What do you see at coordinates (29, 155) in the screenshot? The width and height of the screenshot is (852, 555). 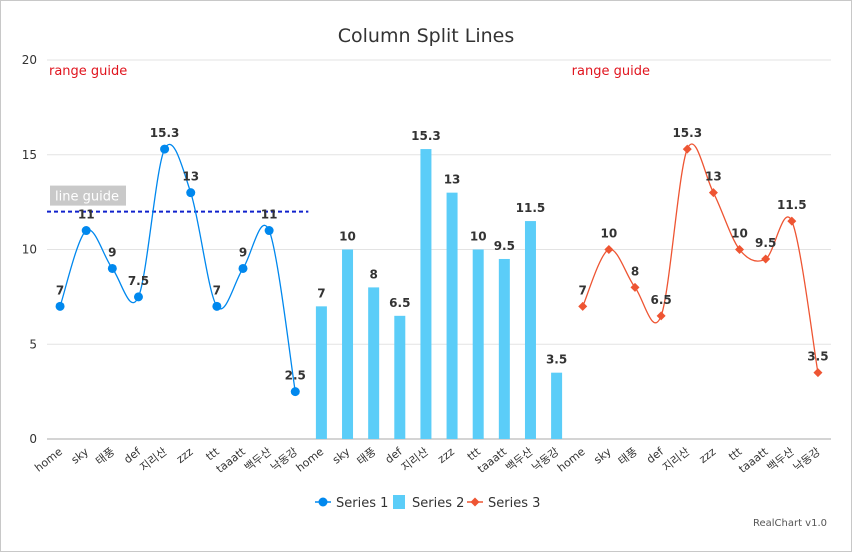 I see `y-tick-label: 15` at bounding box center [29, 155].